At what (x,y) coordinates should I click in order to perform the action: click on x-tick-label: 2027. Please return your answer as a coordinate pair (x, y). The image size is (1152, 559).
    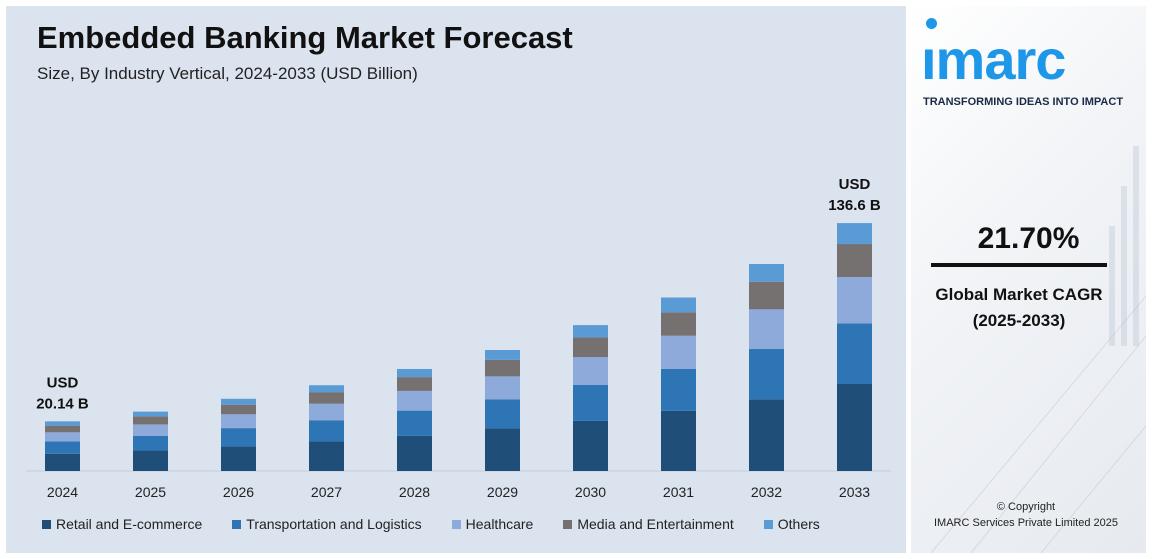
    Looking at the image, I should click on (326, 492).